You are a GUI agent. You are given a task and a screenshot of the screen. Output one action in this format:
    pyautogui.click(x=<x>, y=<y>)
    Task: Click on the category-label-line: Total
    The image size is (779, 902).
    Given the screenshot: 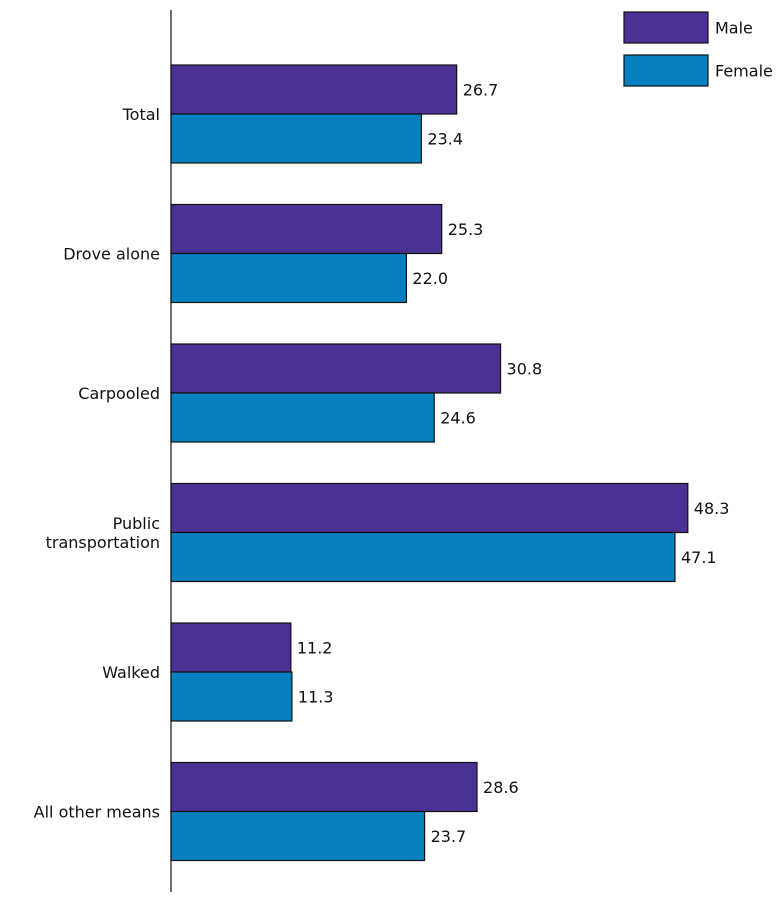 What is the action you would take?
    pyautogui.click(x=141, y=114)
    